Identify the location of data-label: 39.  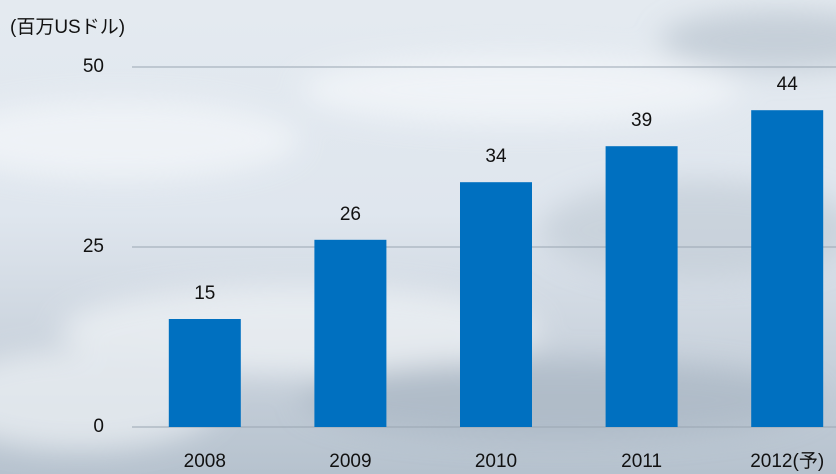
(641, 120).